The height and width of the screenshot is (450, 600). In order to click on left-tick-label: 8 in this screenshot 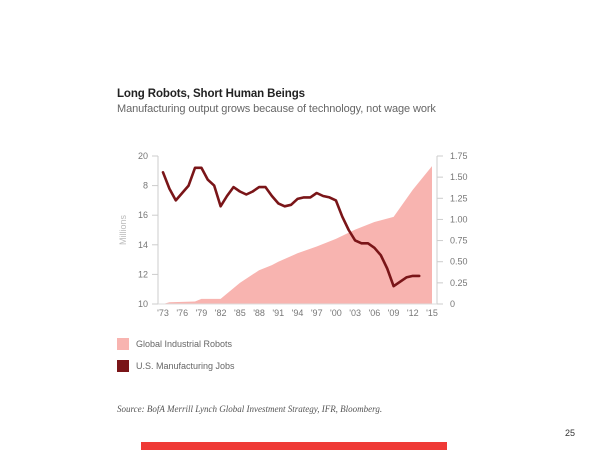, I will do `click(145, 186)`.